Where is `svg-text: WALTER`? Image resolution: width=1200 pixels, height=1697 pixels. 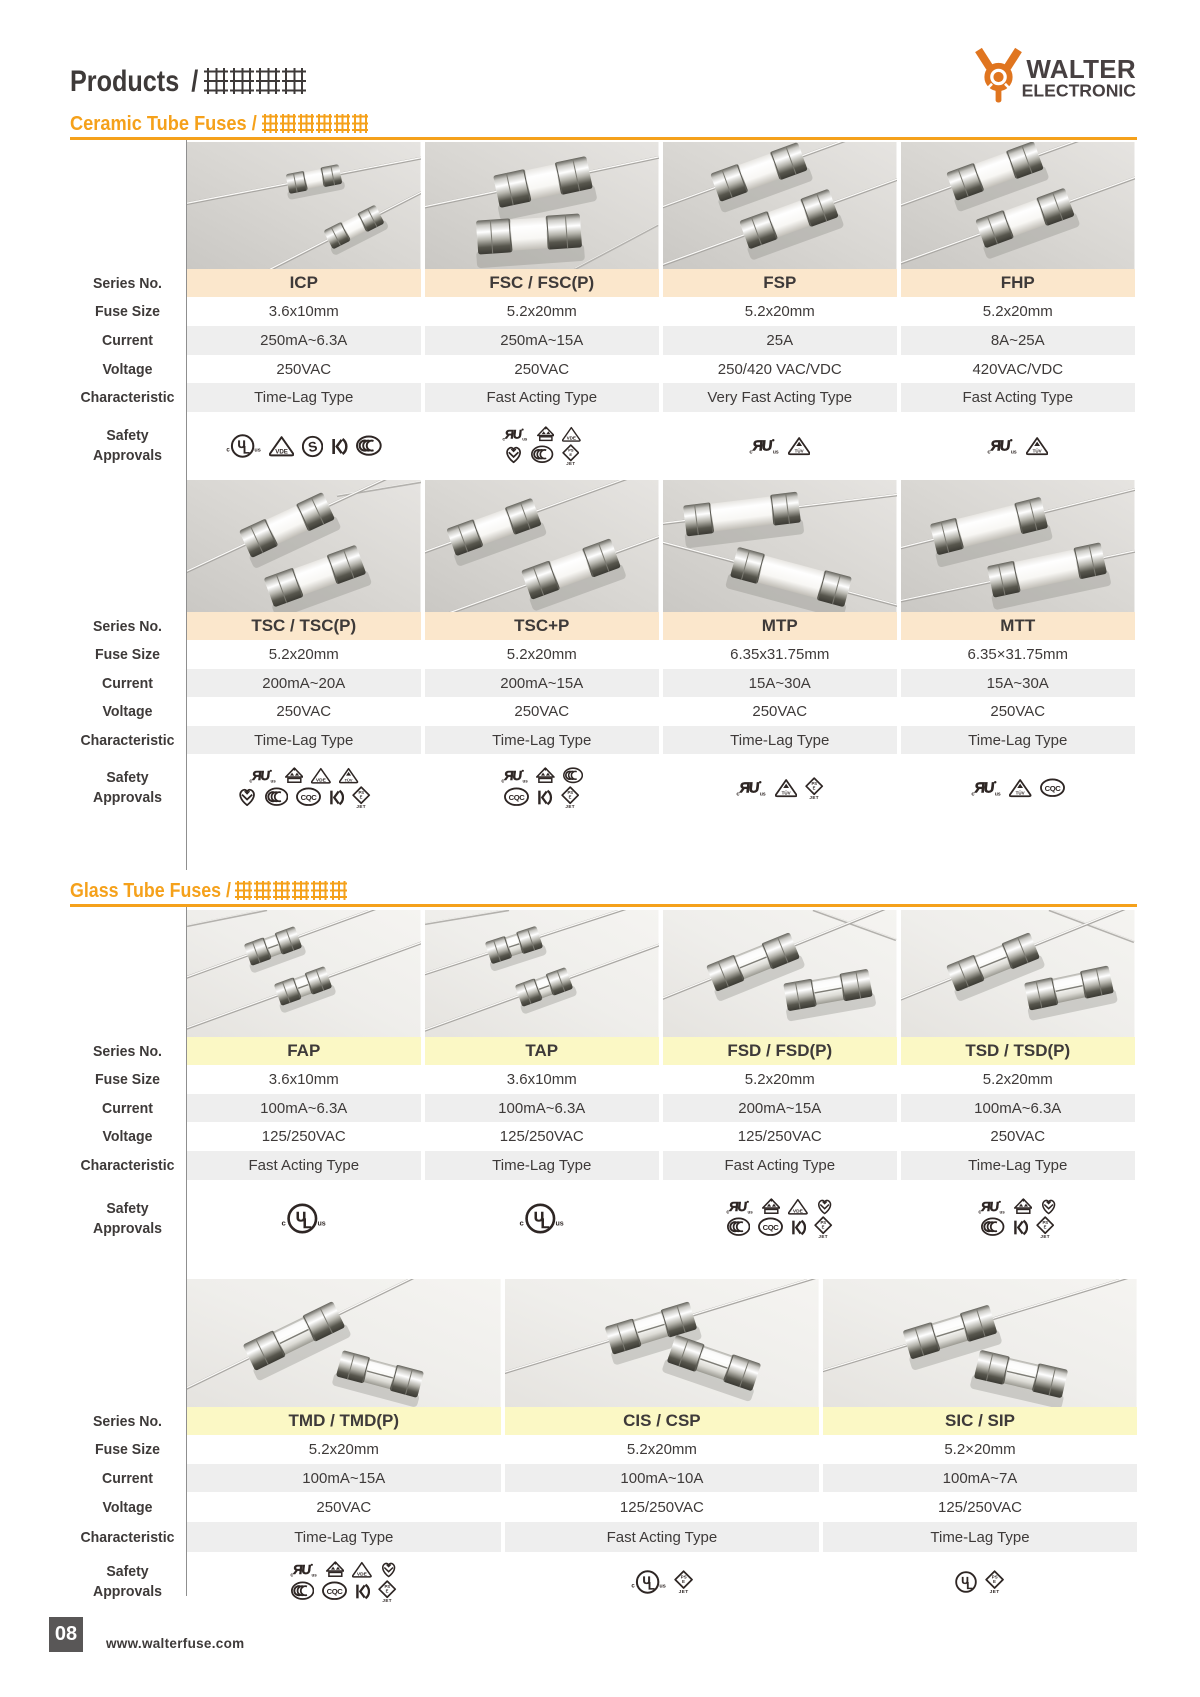 svg-text: WALTER is located at coordinates (1081, 69).